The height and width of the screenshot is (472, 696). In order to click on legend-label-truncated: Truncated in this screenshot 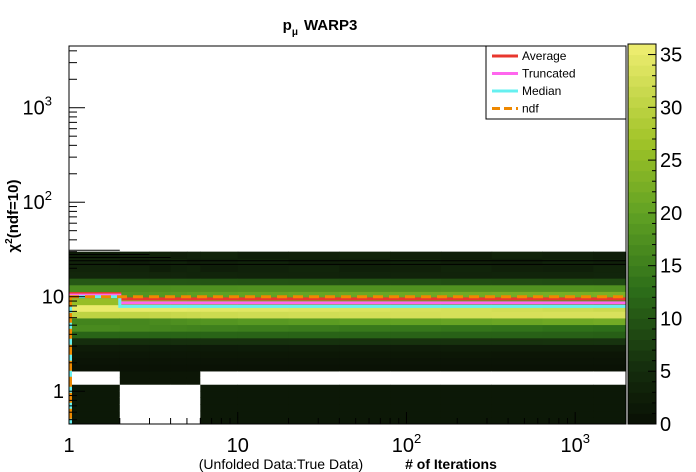, I will do `click(549, 74)`.